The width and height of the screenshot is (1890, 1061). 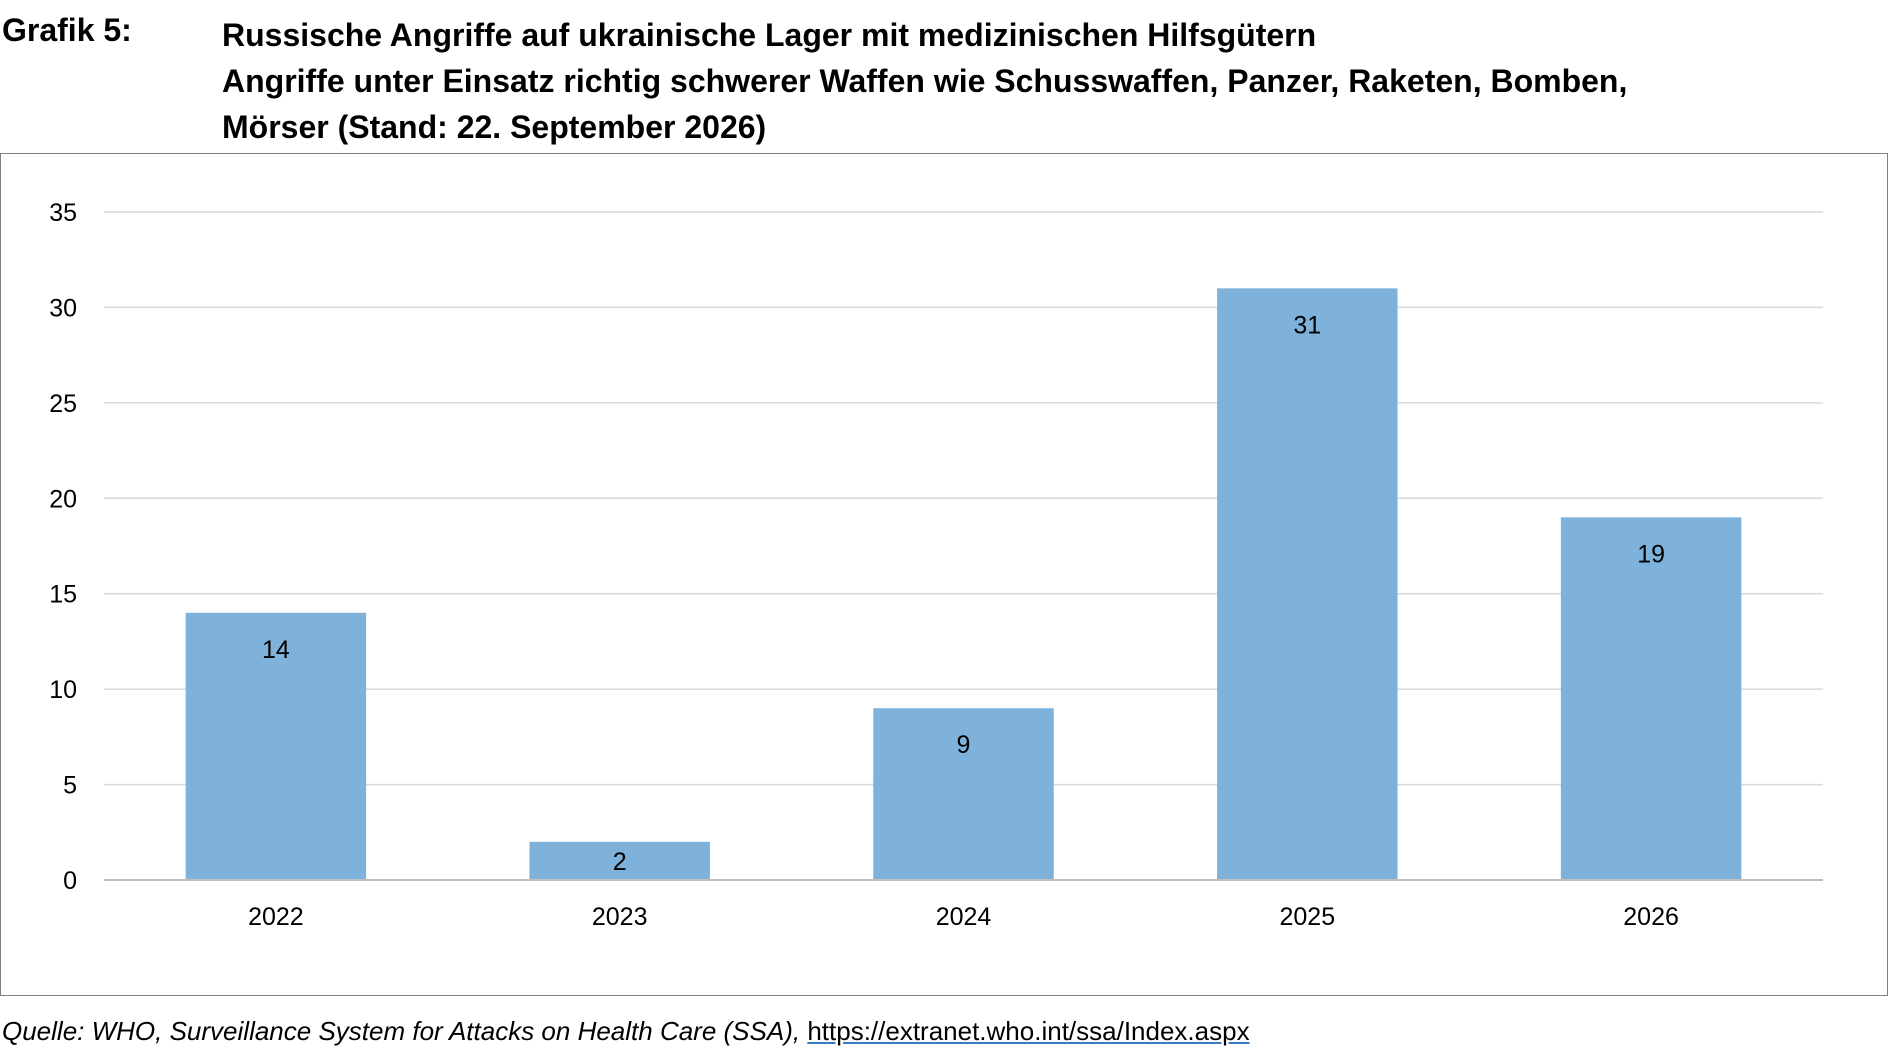 What do you see at coordinates (70, 881) in the screenshot?
I see `y-tick-label: 0` at bounding box center [70, 881].